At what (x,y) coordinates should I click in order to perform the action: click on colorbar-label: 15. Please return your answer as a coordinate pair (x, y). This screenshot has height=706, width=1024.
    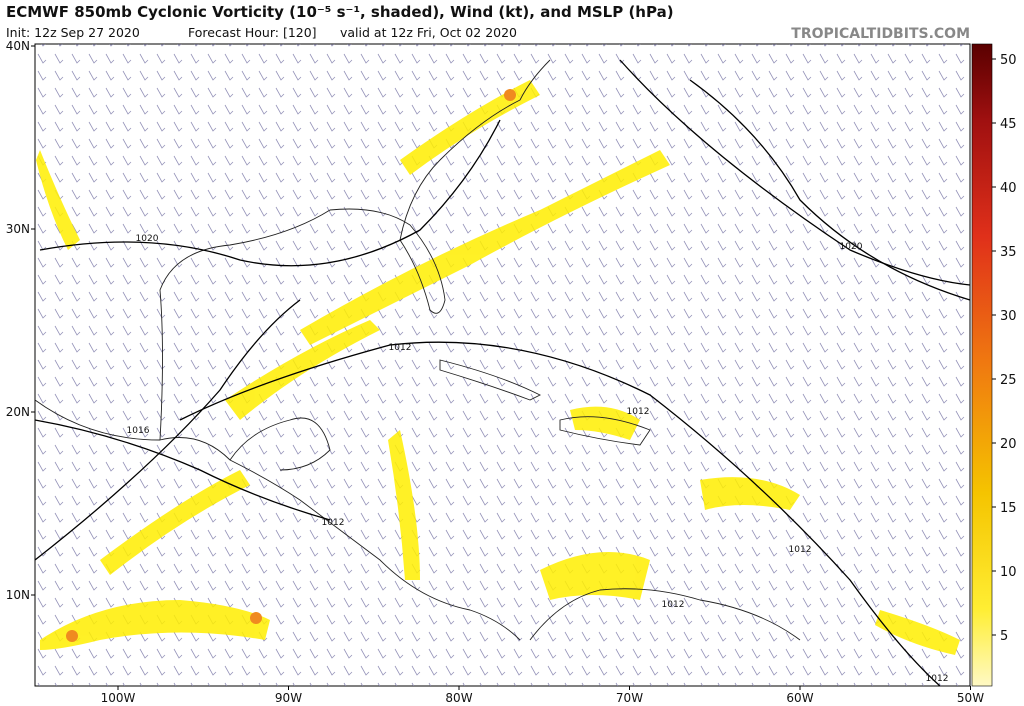
    Looking at the image, I should click on (1008, 508).